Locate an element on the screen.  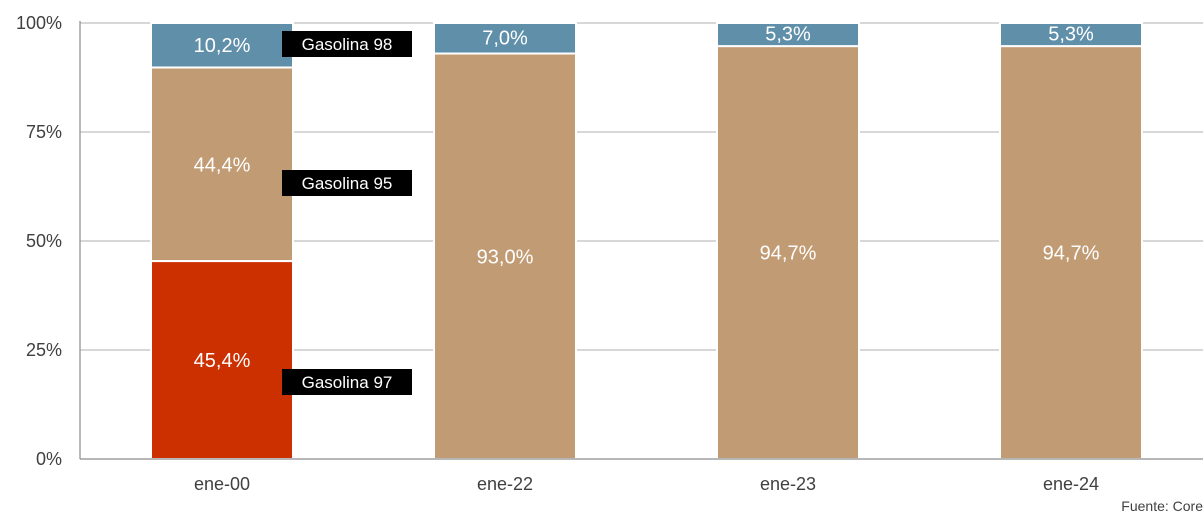
y-tick-label: 50% is located at coordinates (44, 241).